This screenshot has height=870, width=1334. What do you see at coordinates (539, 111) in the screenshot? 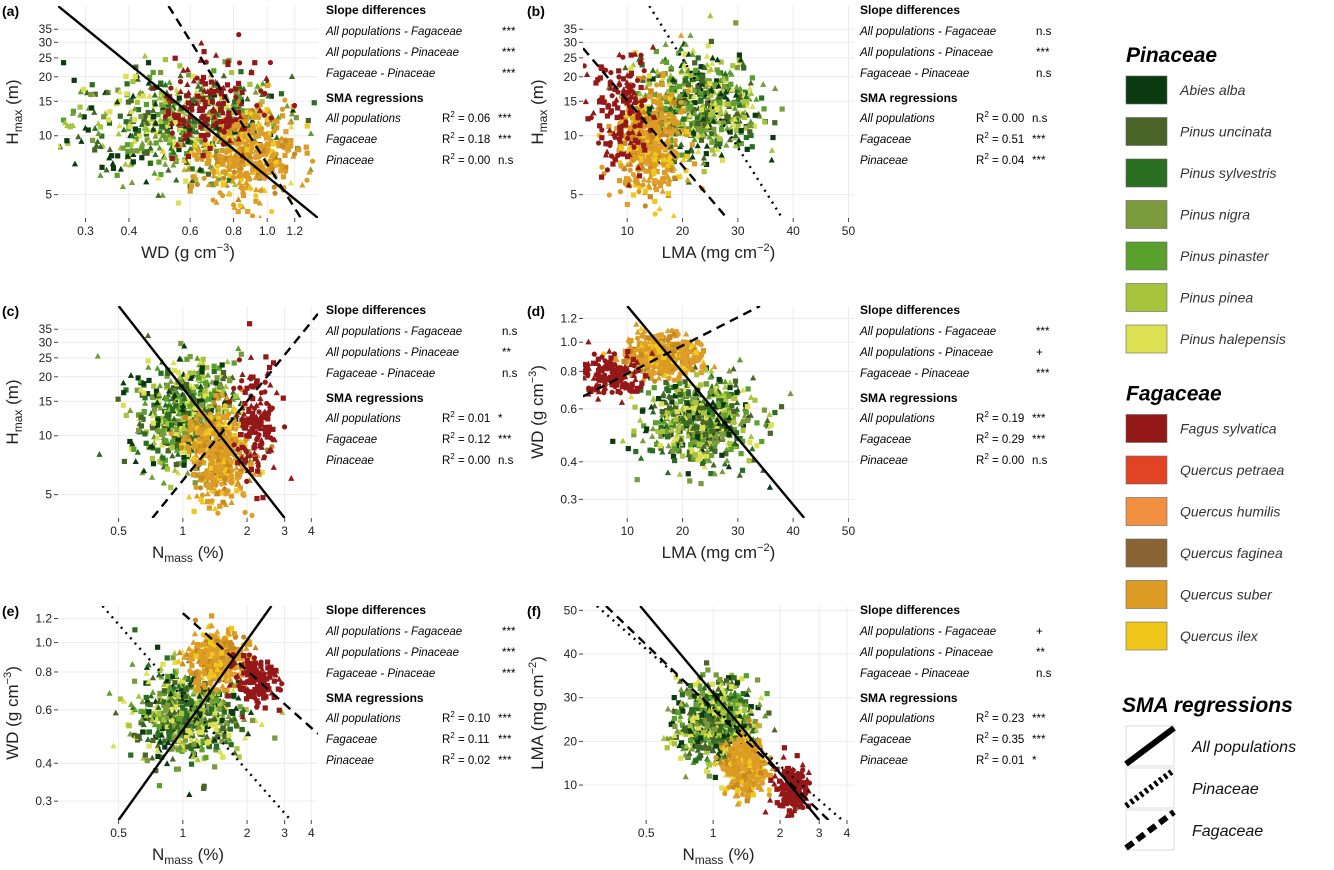
I see `y-axis-title: Hmax (m)` at bounding box center [539, 111].